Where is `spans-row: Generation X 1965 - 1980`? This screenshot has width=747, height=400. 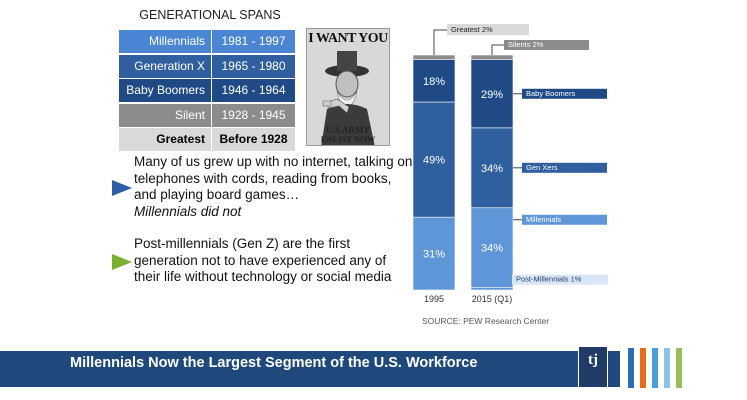
spans-row: Generation X 1965 - 1980 is located at coordinates (207, 66).